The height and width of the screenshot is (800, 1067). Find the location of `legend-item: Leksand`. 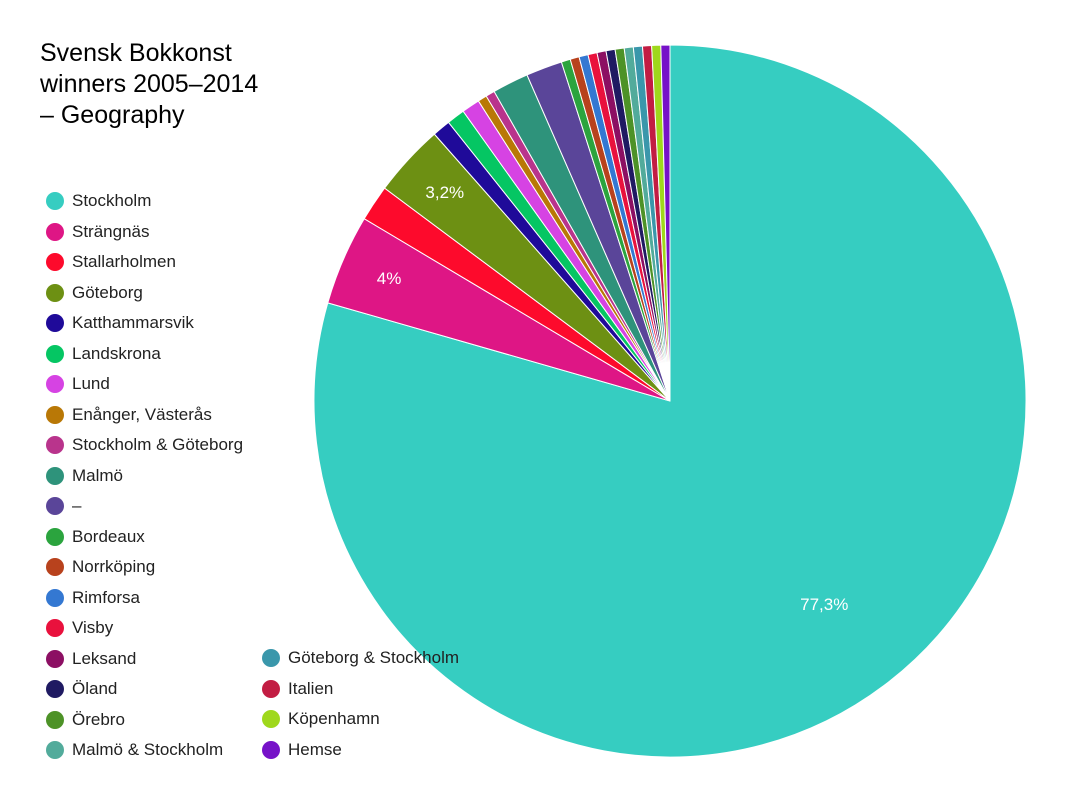

legend-item: Leksand is located at coordinates (144, 659).